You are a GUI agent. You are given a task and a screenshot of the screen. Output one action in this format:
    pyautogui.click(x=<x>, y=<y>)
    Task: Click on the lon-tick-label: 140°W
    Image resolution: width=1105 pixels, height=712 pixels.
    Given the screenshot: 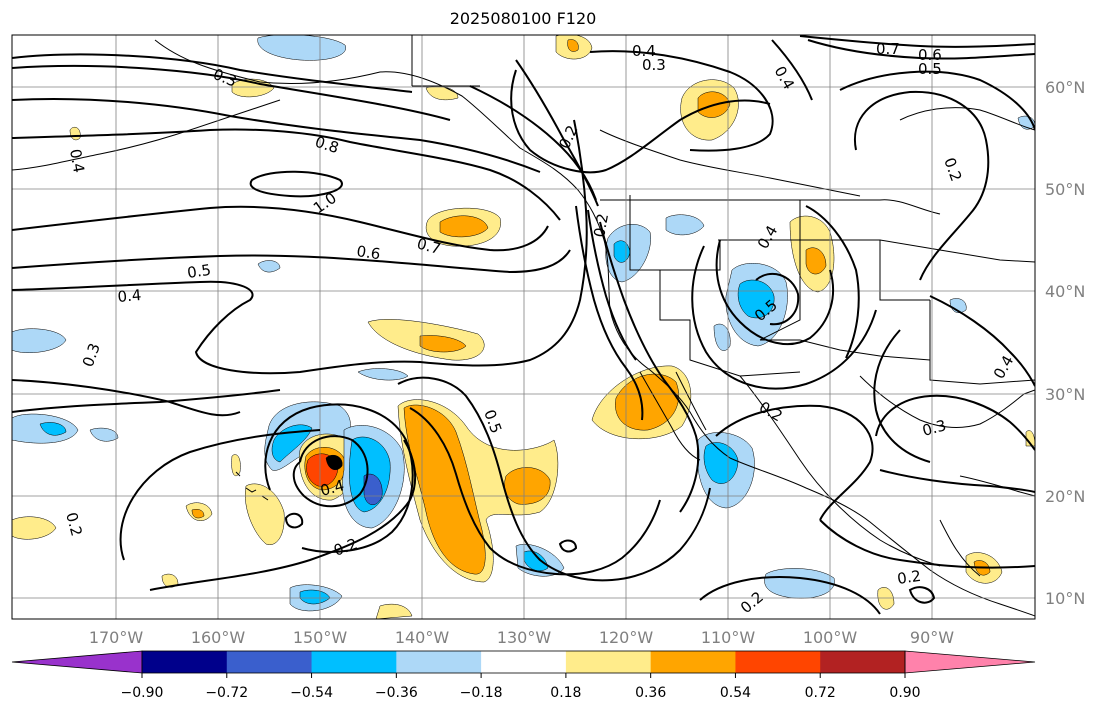 What is the action you would take?
    pyautogui.click(x=422, y=637)
    